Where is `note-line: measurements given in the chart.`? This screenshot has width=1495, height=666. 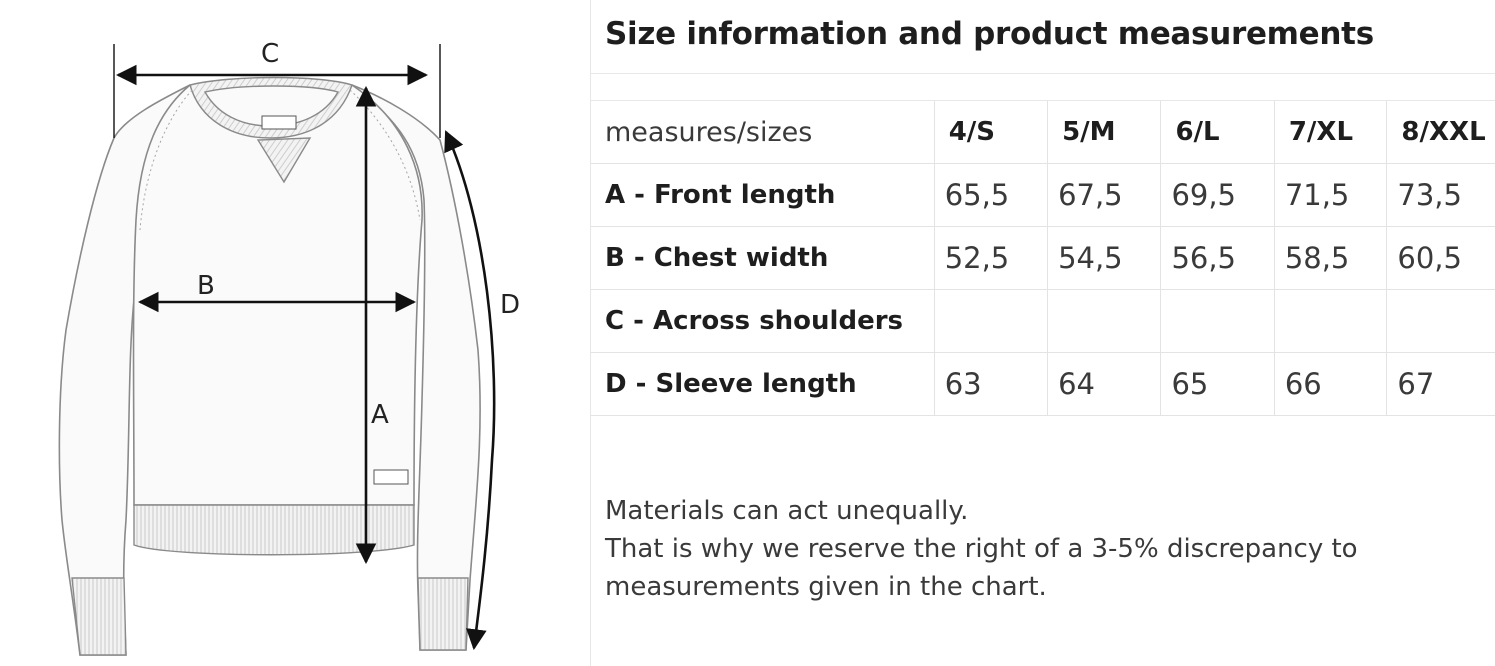
note-line: measurements given in the chart. is located at coordinates (826, 587).